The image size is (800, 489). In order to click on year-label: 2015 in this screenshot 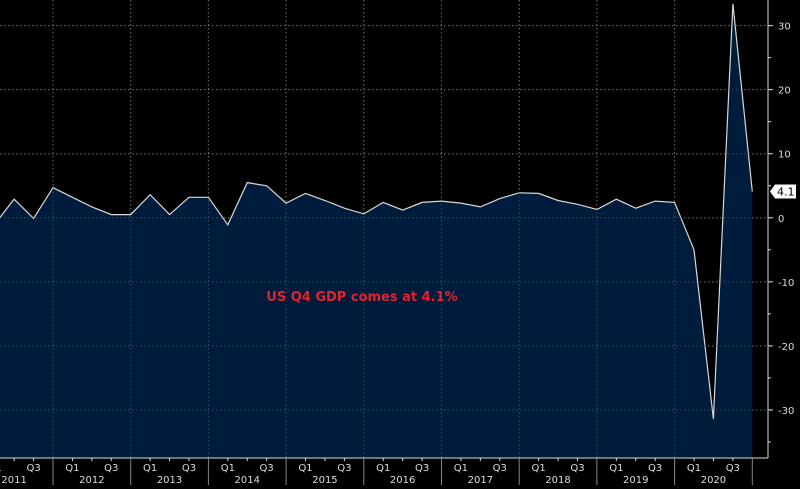, I will do `click(324, 480)`.